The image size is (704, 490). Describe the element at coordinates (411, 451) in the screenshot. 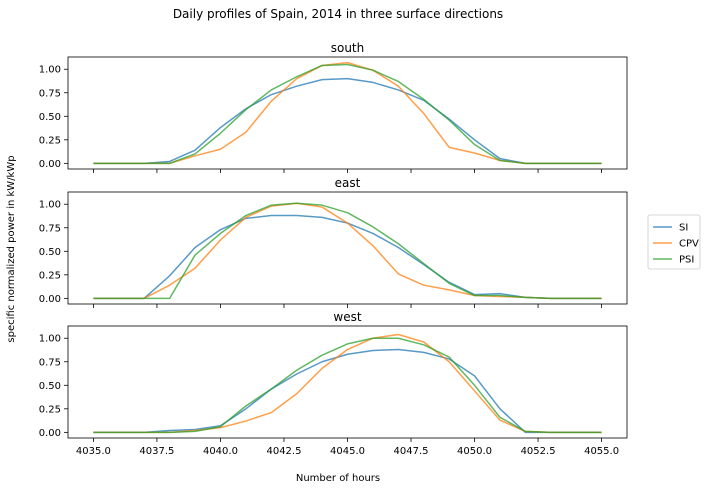

I see `x-tick-label: 4047.5` at that location.